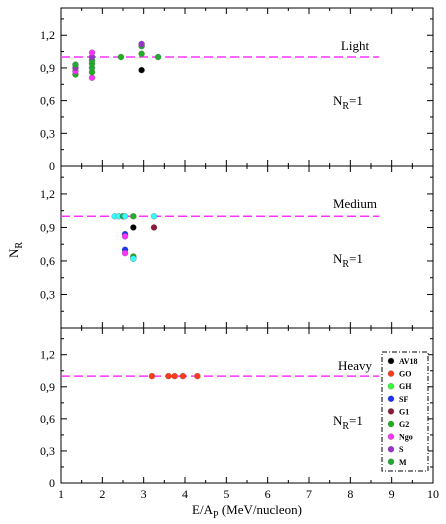 Image resolution: width=446 pixels, height=524 pixels. Describe the element at coordinates (391, 398) in the screenshot. I see `legend-marker-sf` at that location.